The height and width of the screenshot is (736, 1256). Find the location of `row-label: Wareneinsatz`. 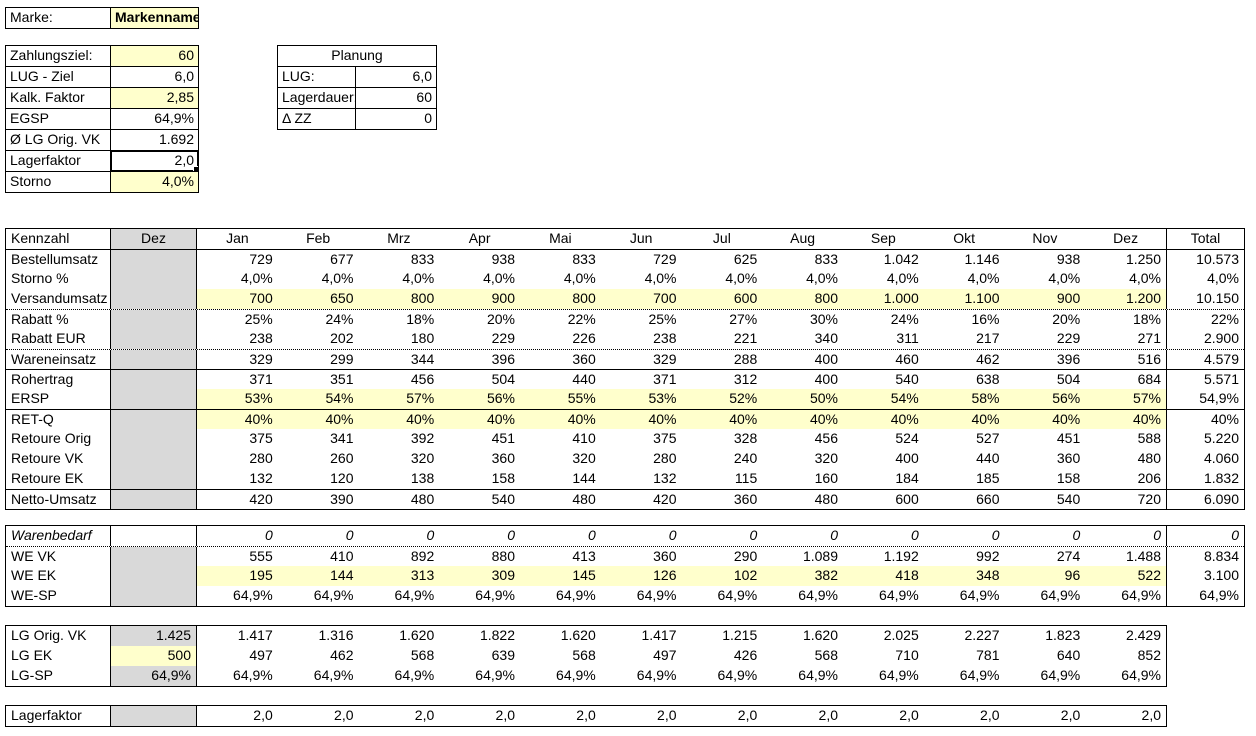

row-label: Wareneinsatz is located at coordinates (58, 359).